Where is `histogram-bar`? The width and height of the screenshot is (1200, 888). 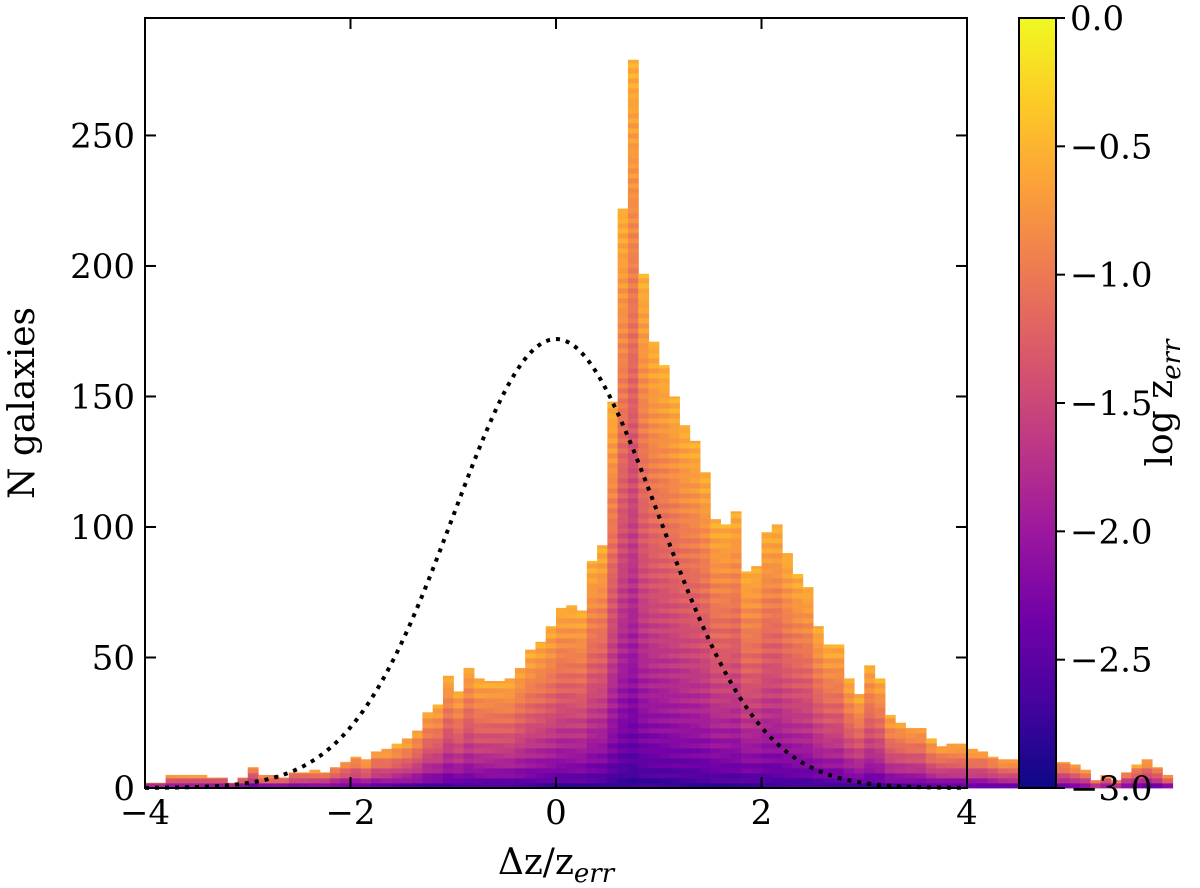
histogram-bar is located at coordinates (397, 766).